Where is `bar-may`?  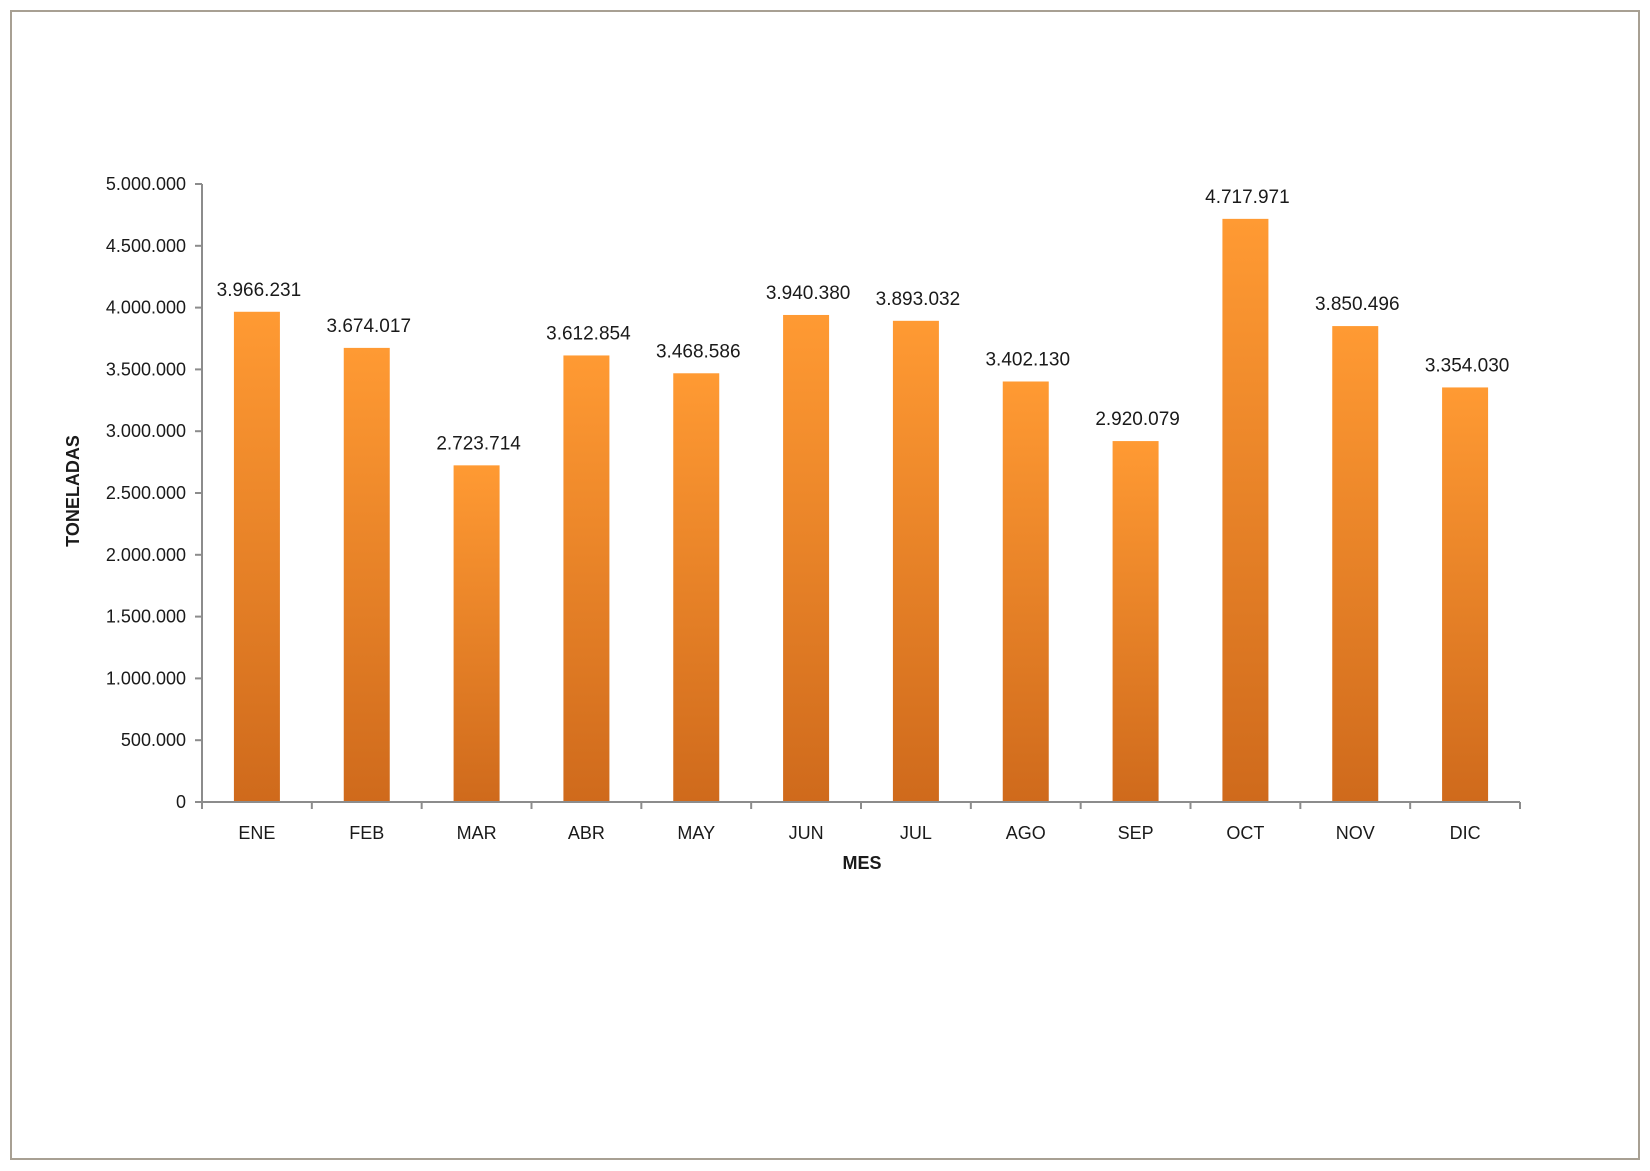 bar-may is located at coordinates (696, 587).